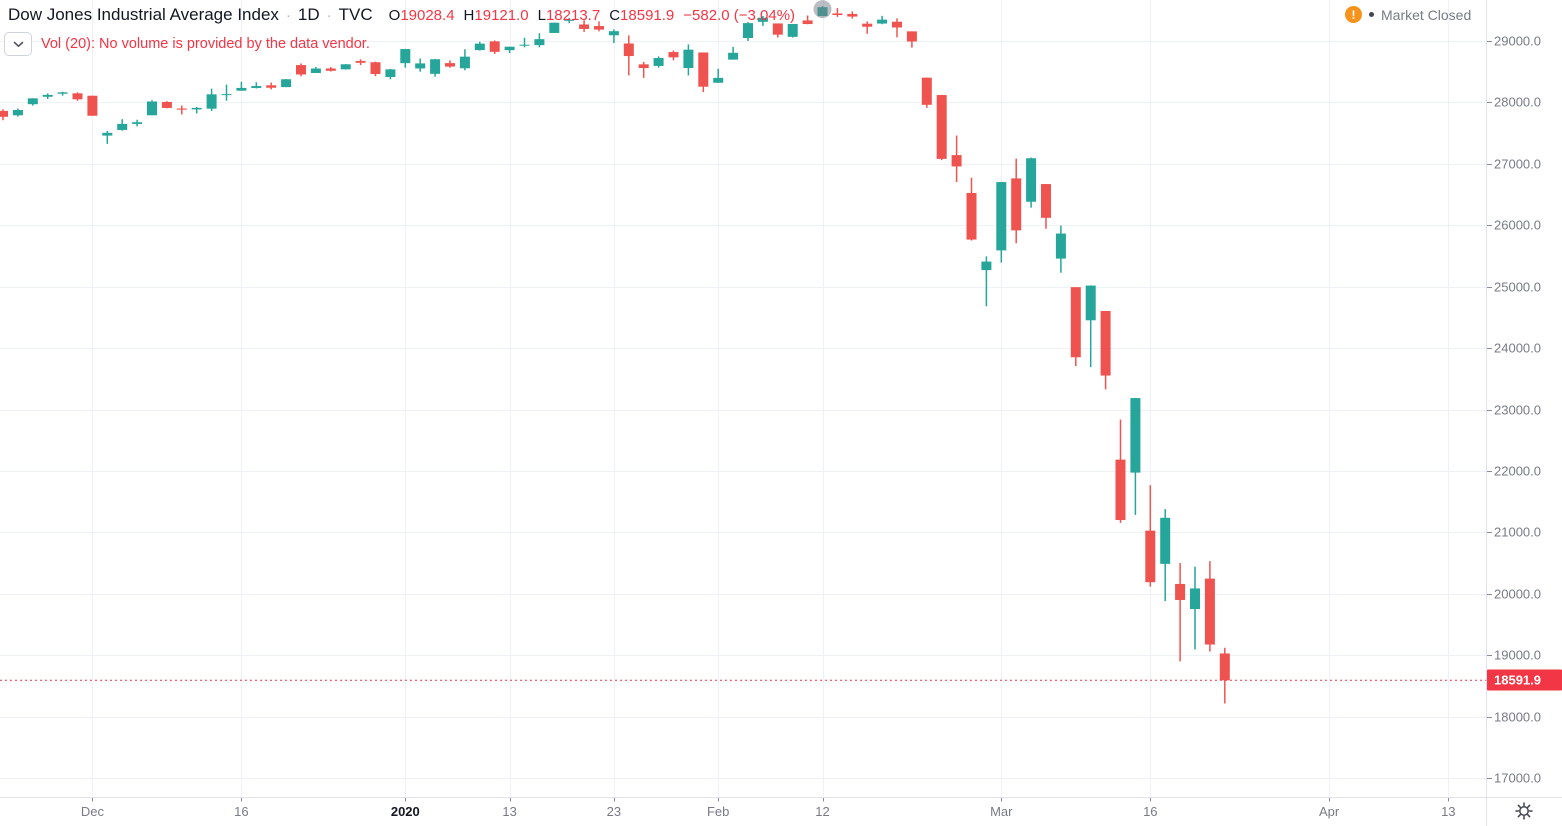  What do you see at coordinates (1517, 225) in the screenshot?
I see `price-tick-label: 26000.0` at bounding box center [1517, 225].